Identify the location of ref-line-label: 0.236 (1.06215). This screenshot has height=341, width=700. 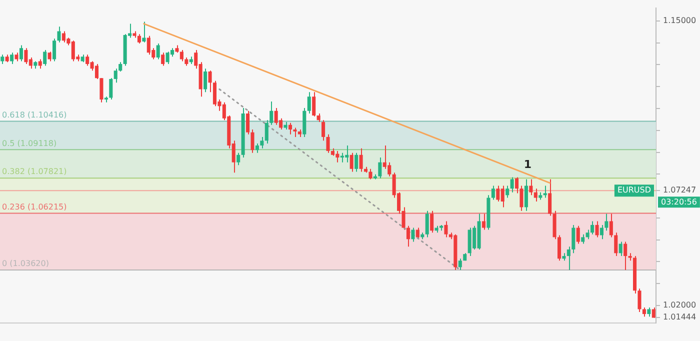
(34, 207).